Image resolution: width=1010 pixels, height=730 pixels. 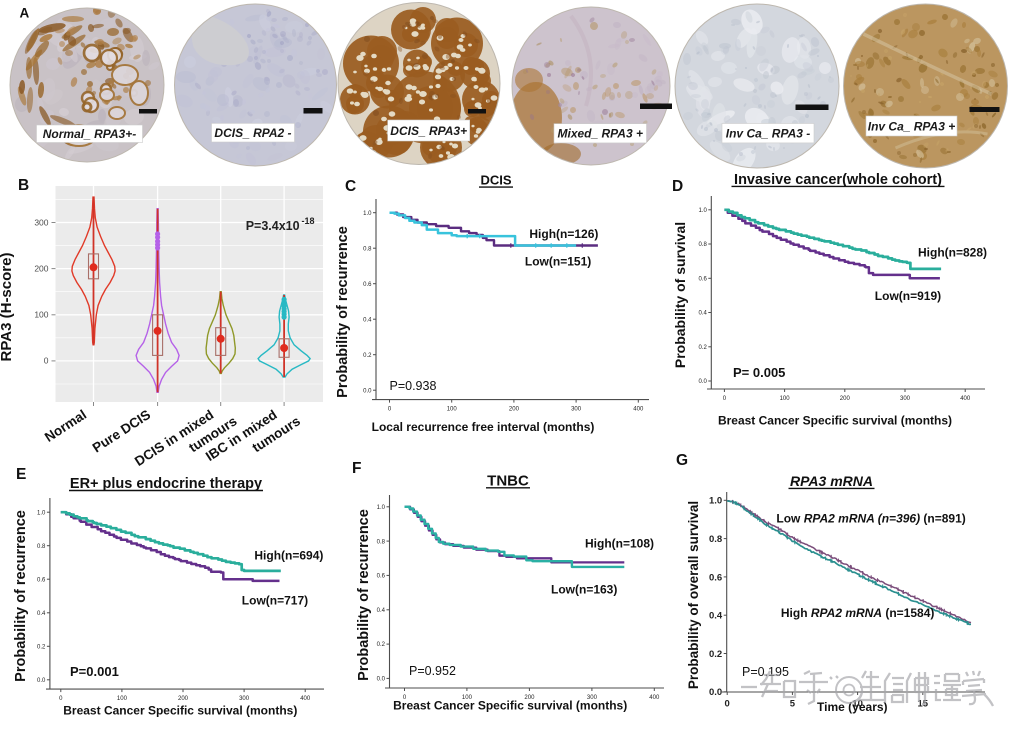 What do you see at coordinates (793, 704) in the screenshot?
I see `svg-text: 5` at bounding box center [793, 704].